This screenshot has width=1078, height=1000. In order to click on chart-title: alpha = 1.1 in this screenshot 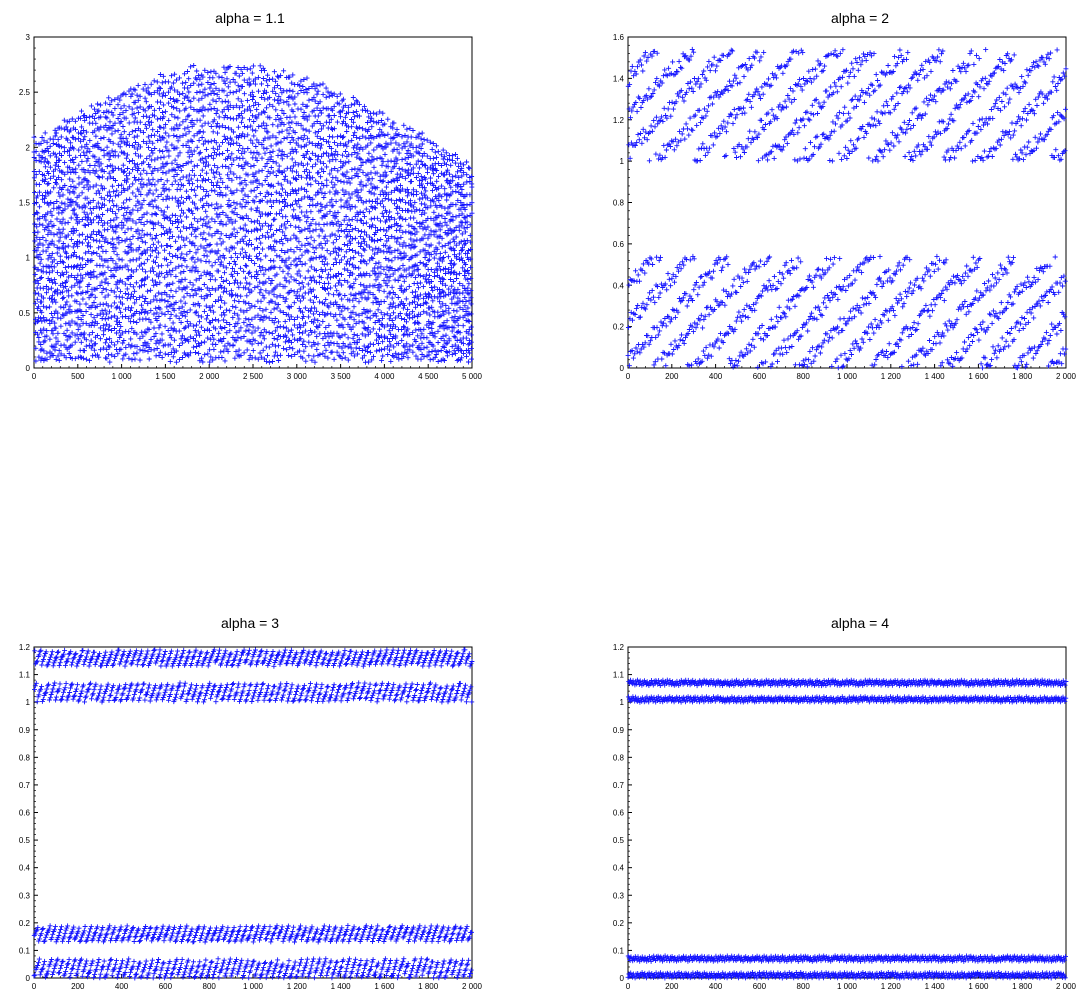, I will do `click(250, 18)`.